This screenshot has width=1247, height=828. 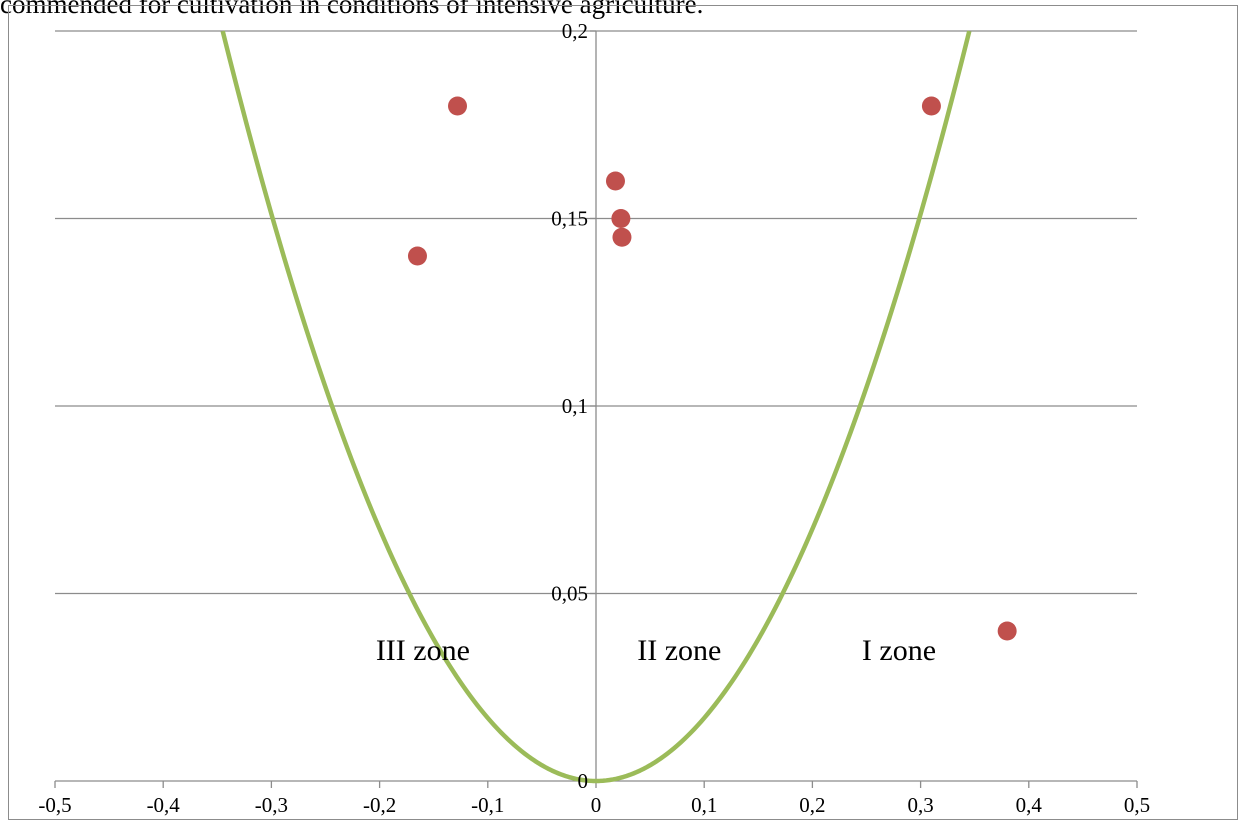 I want to click on zone-label-3: I zone, so click(x=899, y=650).